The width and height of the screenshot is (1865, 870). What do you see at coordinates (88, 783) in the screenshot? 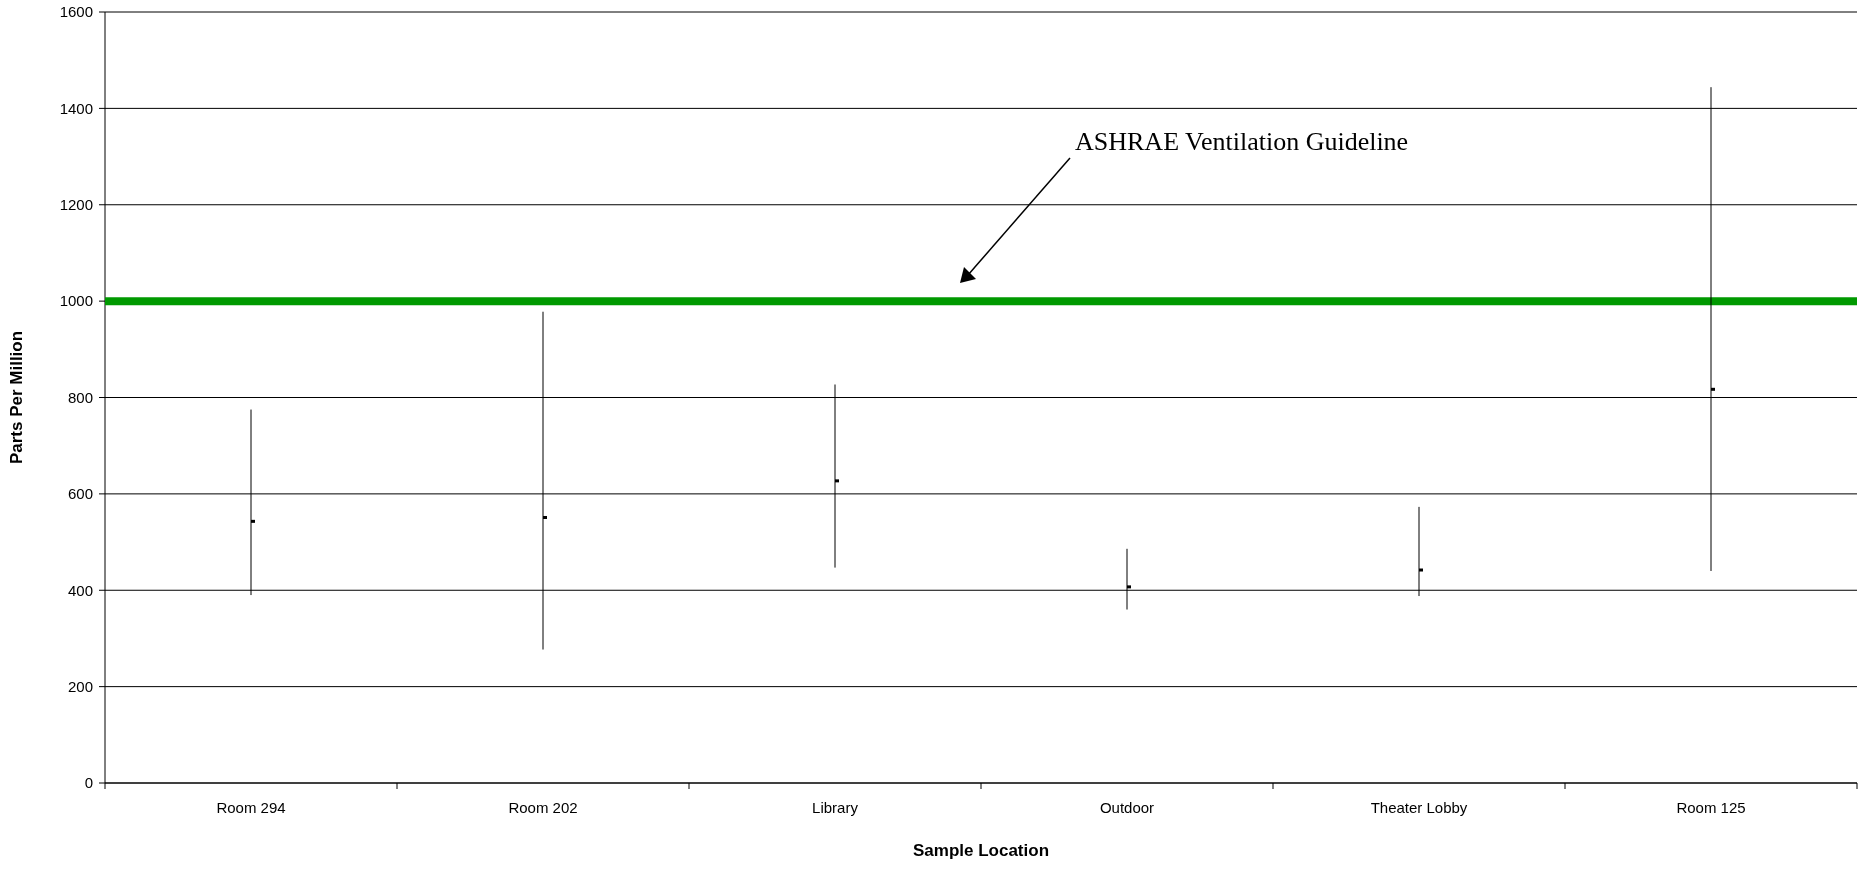
I see `y-tick-label: 0` at bounding box center [88, 783].